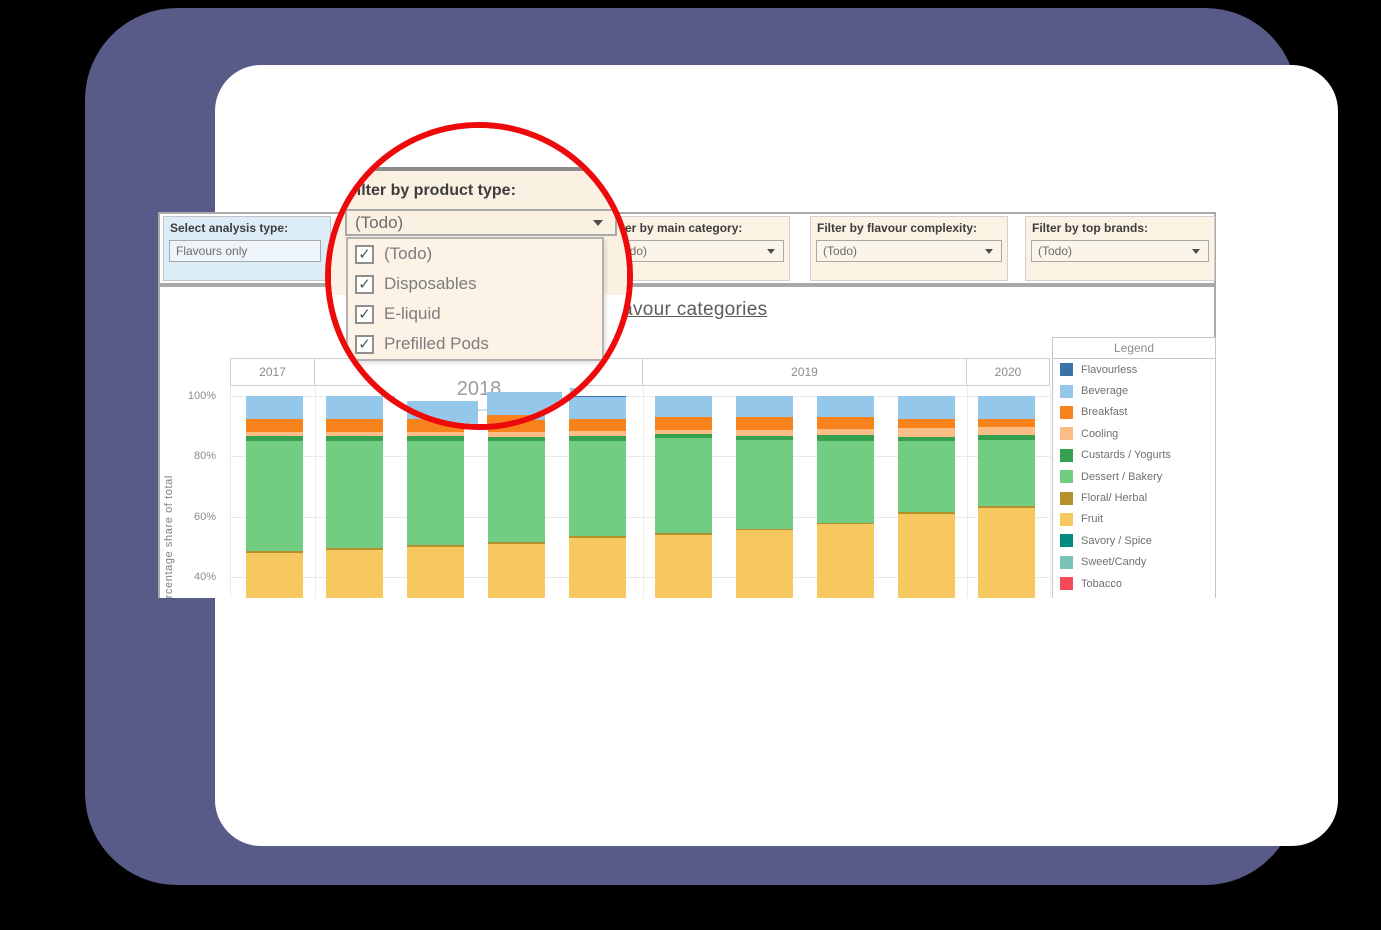 The height and width of the screenshot is (930, 1381). I want to click on legend-item: Flavourless, so click(1134, 369).